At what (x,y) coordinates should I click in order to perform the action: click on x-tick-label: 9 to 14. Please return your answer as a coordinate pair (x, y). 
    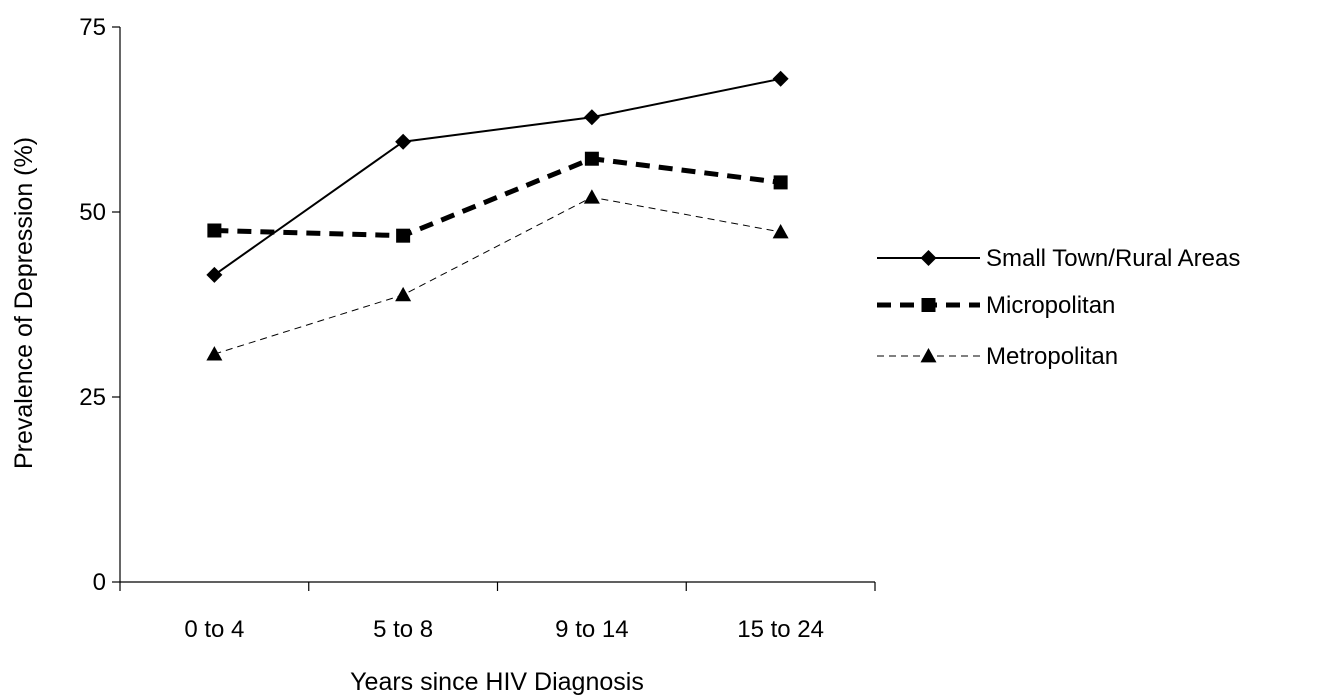
    Looking at the image, I should click on (591, 629).